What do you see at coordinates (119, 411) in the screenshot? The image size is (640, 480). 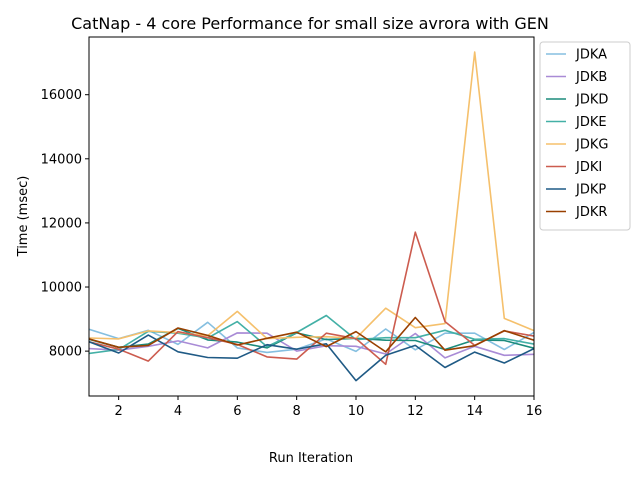 I see `x-tick-label: 2` at bounding box center [119, 411].